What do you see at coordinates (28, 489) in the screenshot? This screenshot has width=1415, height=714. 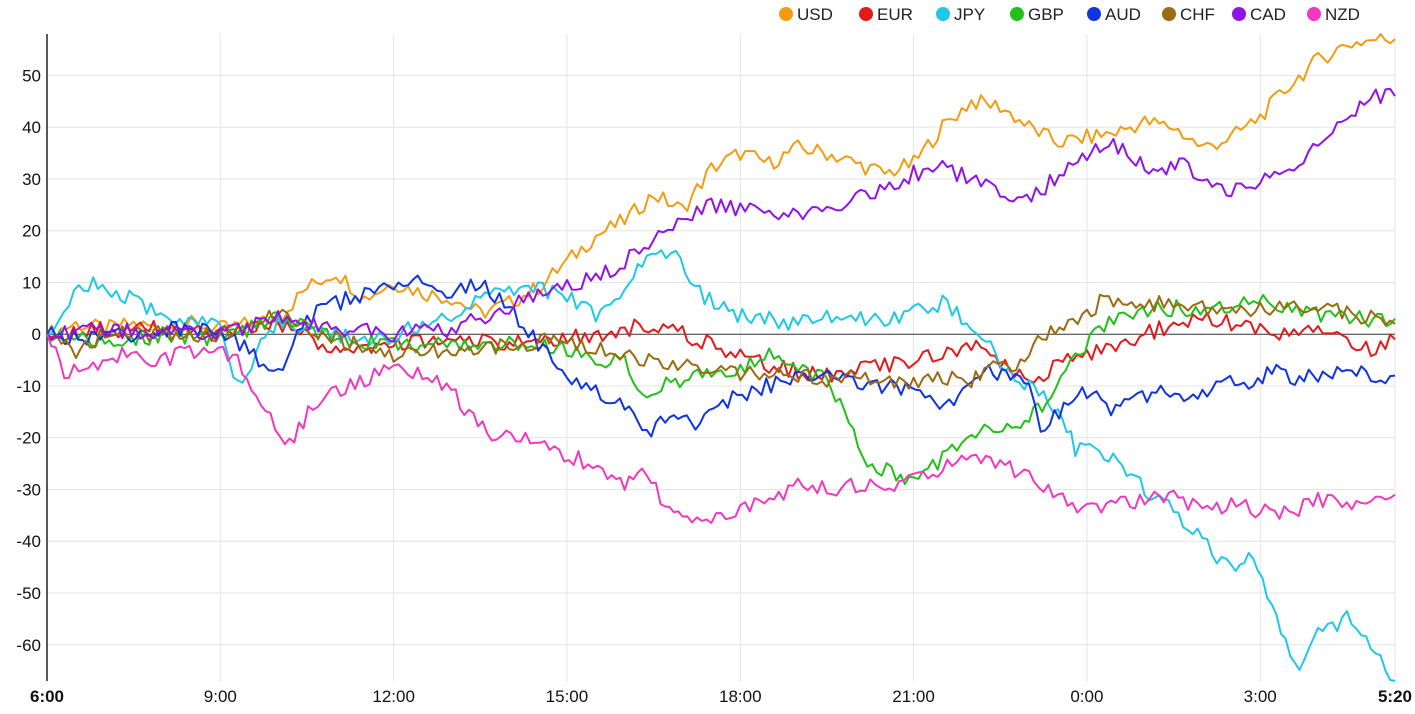 I see `y-tick-label: -30` at bounding box center [28, 489].